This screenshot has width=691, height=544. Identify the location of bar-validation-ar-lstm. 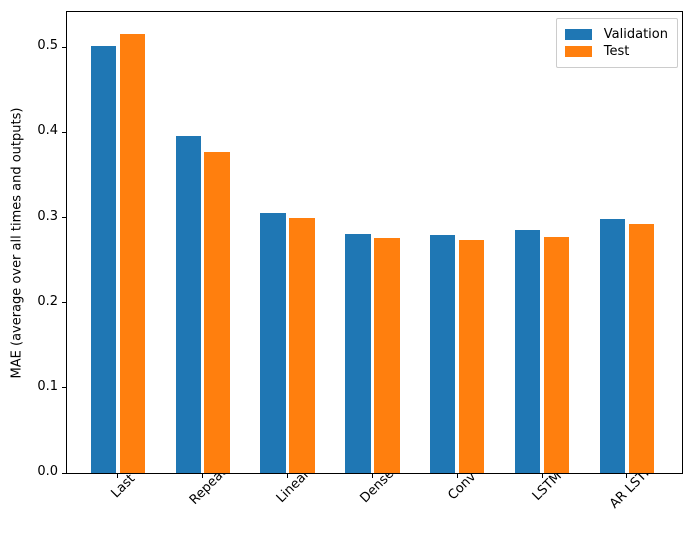
(612, 346).